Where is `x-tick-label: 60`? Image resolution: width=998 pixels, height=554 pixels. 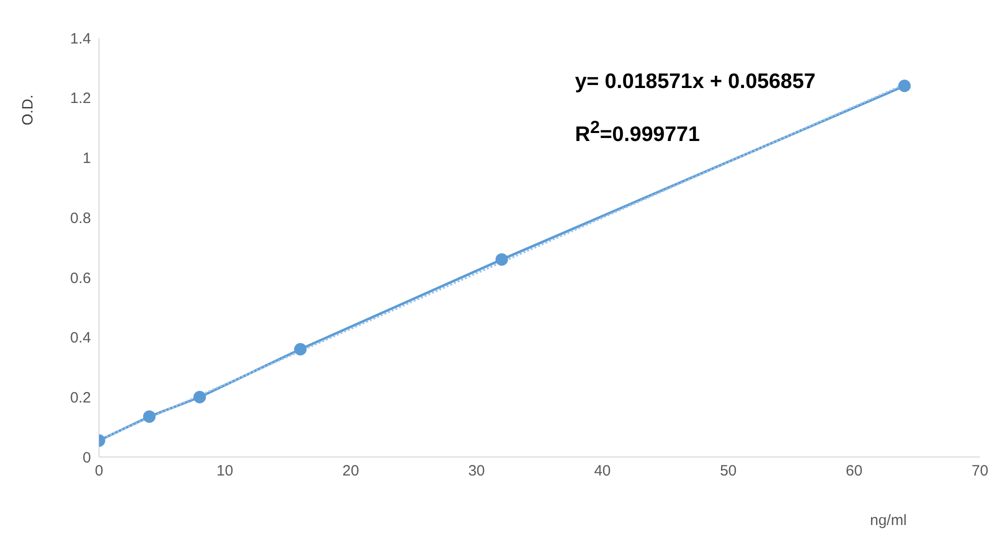
x-tick-label: 60 is located at coordinates (854, 471).